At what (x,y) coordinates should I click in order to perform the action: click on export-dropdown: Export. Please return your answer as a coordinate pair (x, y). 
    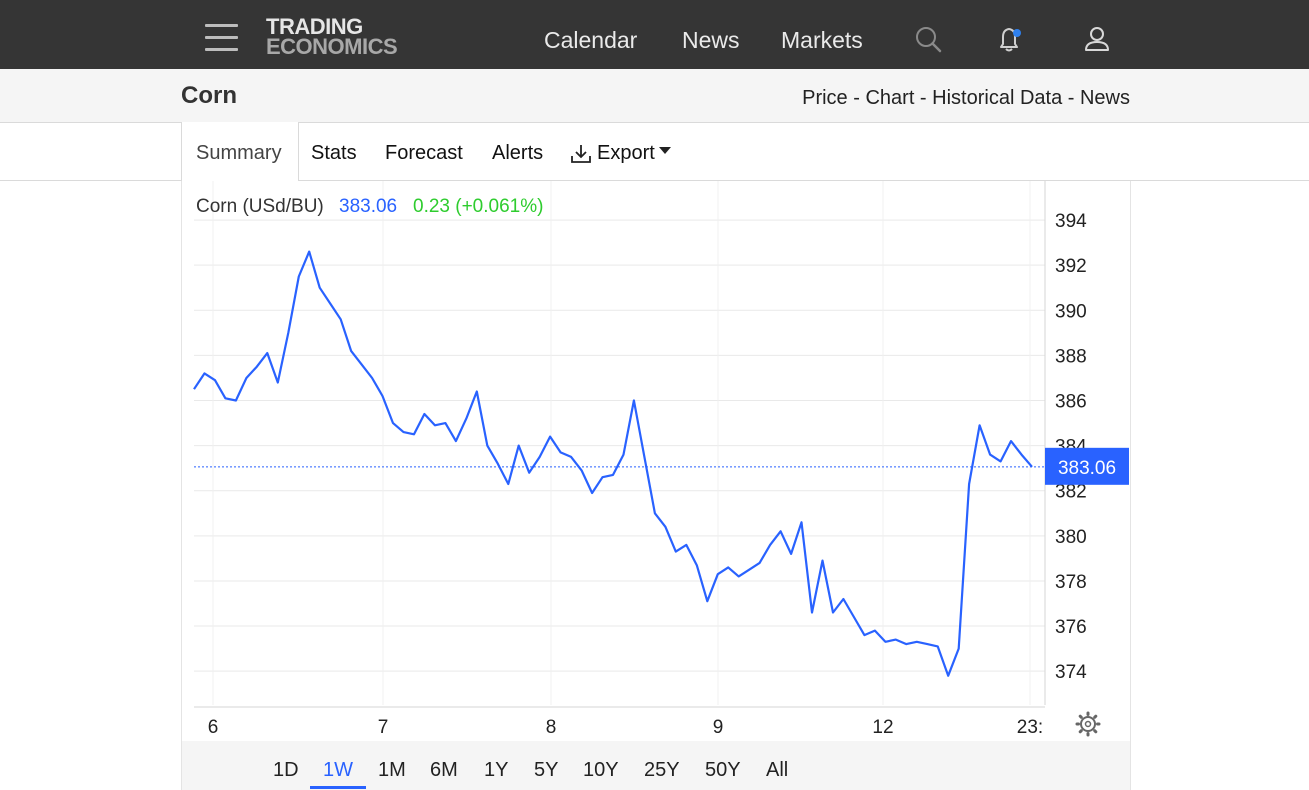
    Looking at the image, I should click on (620, 153).